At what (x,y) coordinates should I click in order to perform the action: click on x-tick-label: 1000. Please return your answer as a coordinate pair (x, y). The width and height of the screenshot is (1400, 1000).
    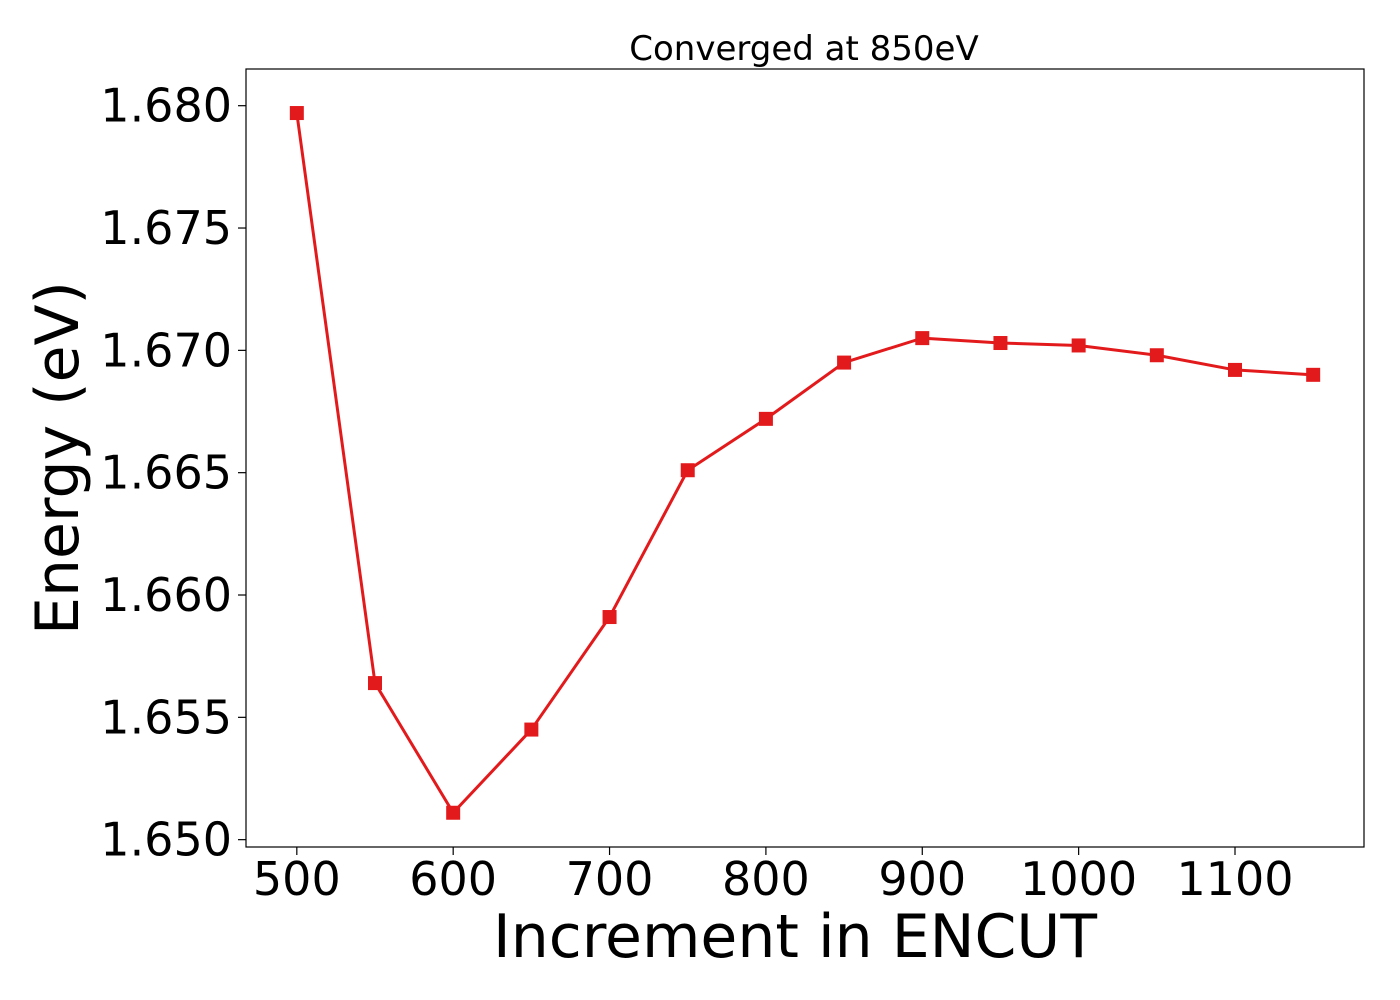
    Looking at the image, I should click on (1078, 879).